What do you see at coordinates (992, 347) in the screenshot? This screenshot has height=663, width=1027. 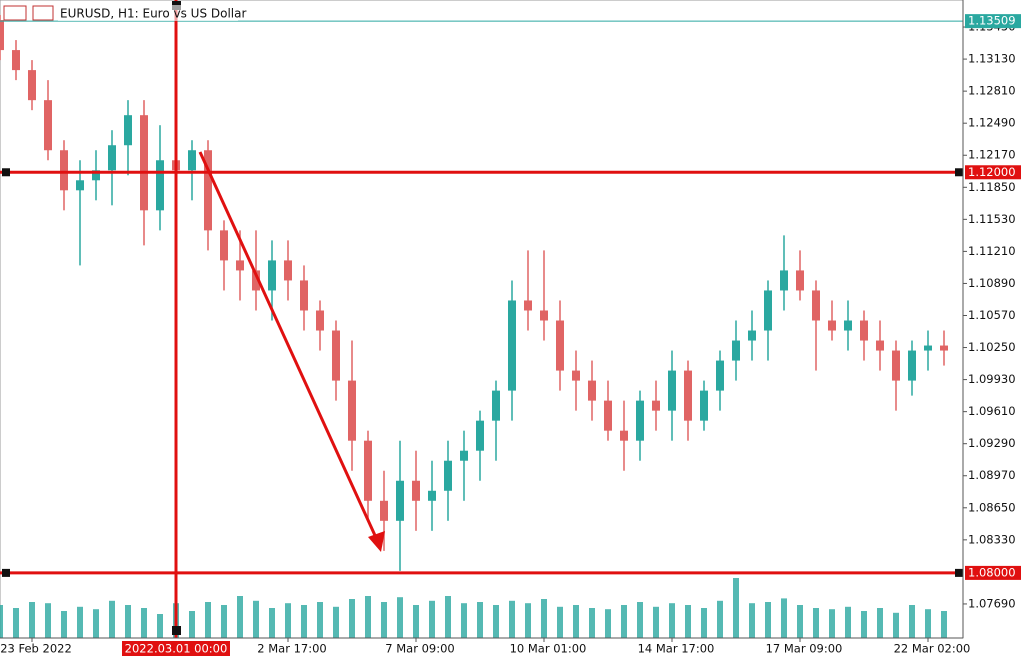 I see `y-tick-label: 1.10250` at bounding box center [992, 347].